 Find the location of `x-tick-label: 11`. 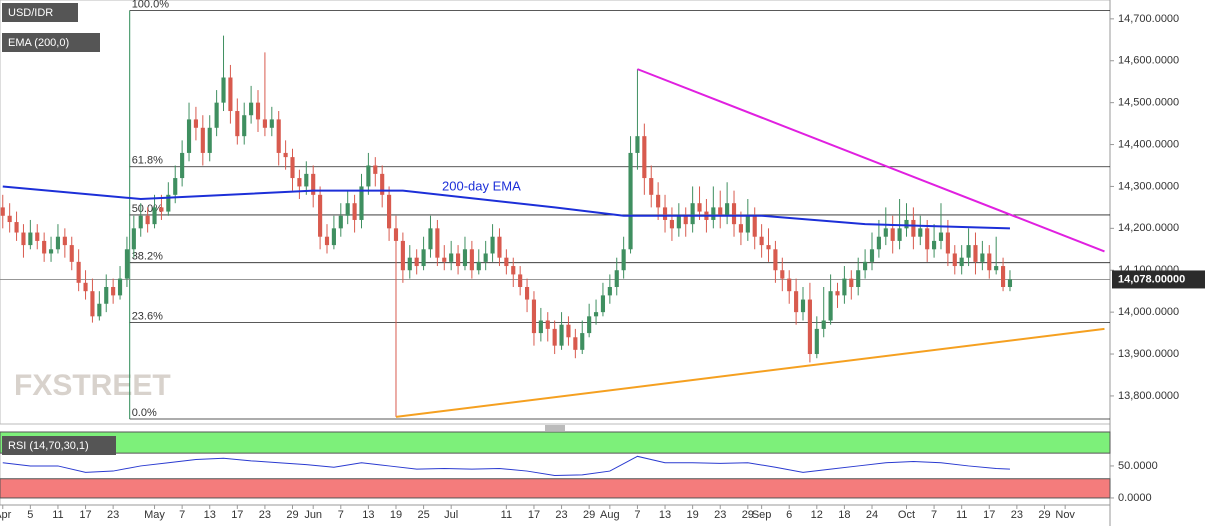

x-tick-label: 11 is located at coordinates (506, 515).